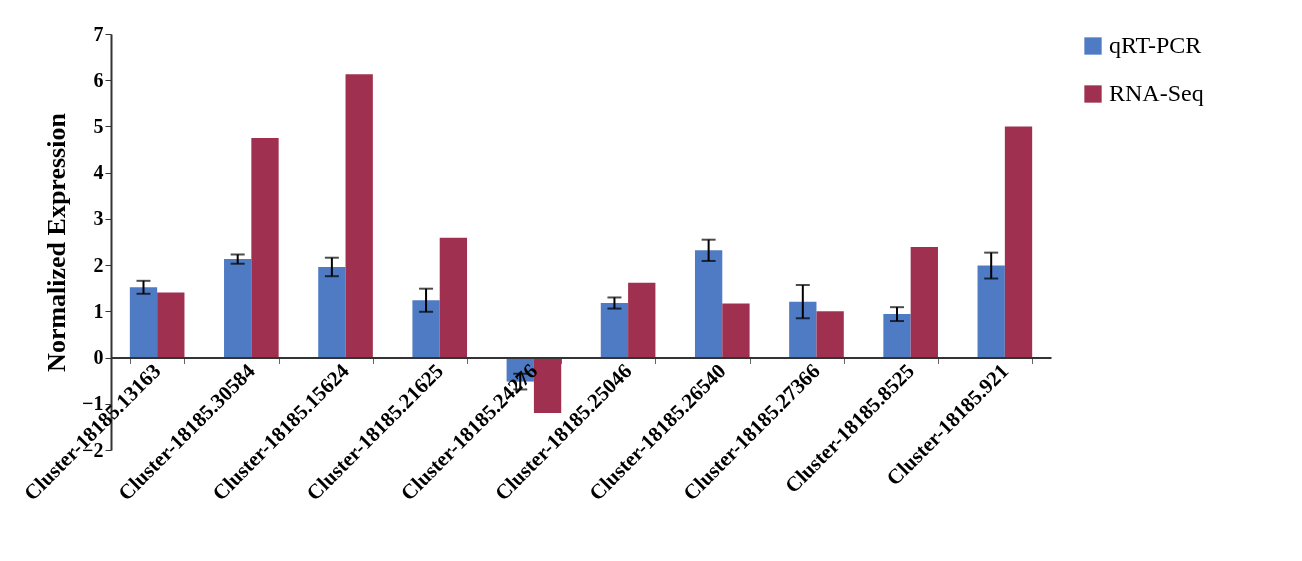 Image resolution: width=1302 pixels, height=561 pixels. What do you see at coordinates (98, 357) in the screenshot?
I see `y-tick-label: 0` at bounding box center [98, 357].